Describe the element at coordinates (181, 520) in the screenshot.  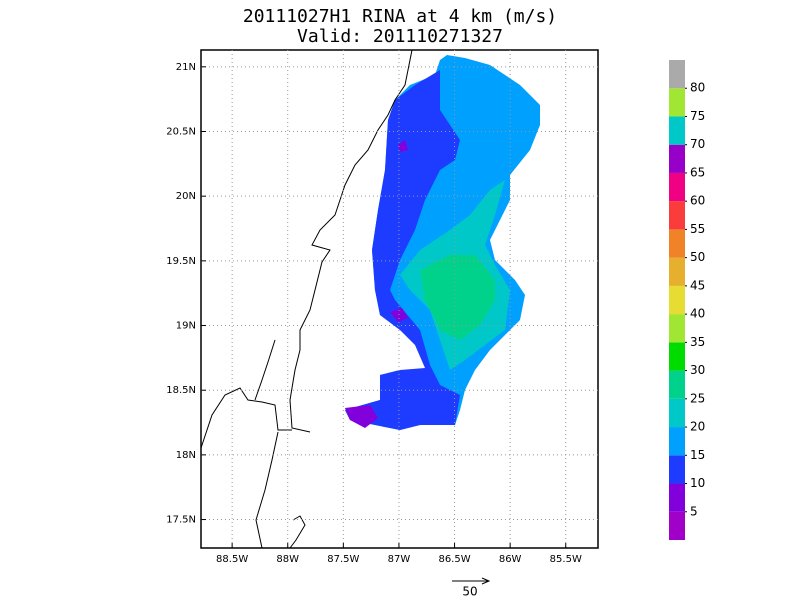
I see `y-tick-label: 17.5N` at that location.